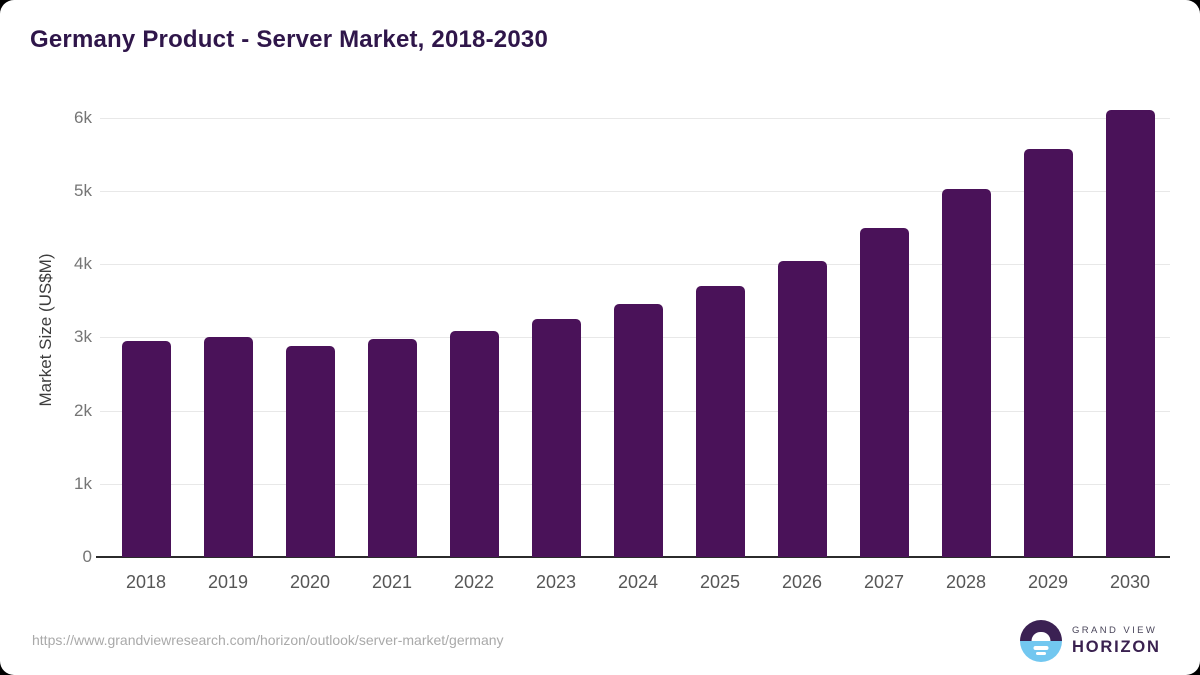  I want to click on y-tick-label: 1k, so click(83, 483).